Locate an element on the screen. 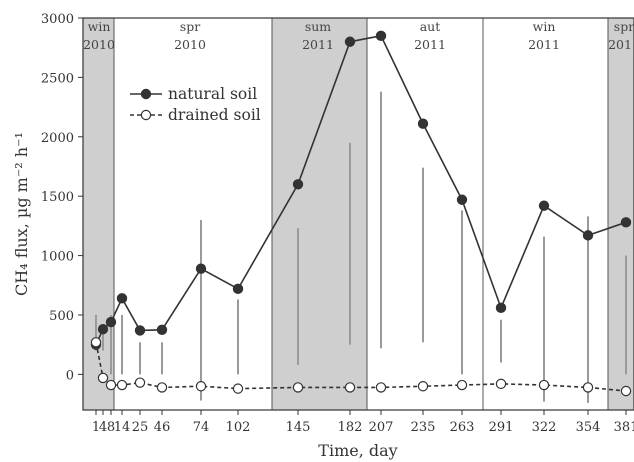 The width and height of the screenshot is (634, 462). x-tick-label: 207 is located at coordinates (381, 427).